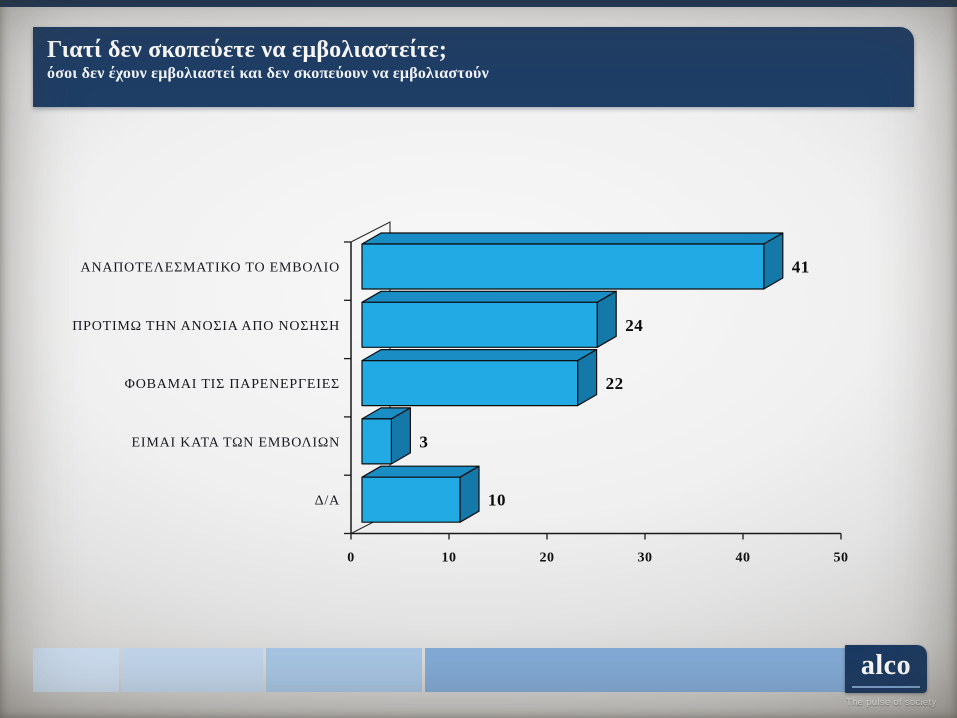  I want to click on category-label: Δ/Α, so click(327, 501).